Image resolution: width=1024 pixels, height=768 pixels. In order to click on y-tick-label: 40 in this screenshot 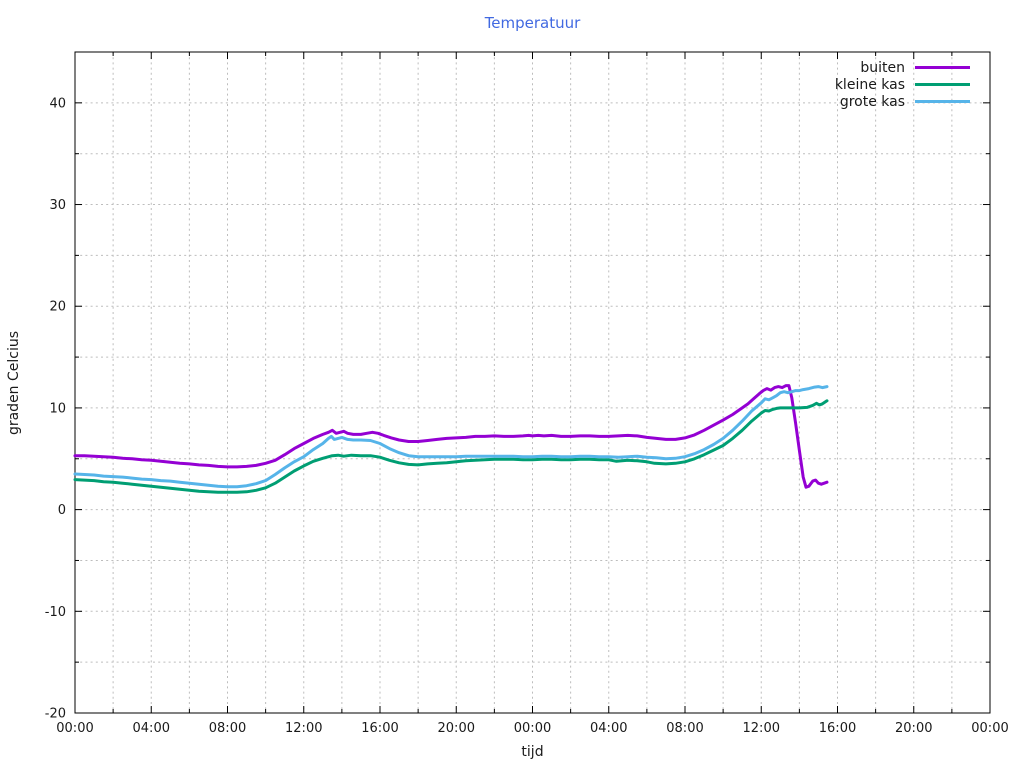, I will do `click(57, 103)`.